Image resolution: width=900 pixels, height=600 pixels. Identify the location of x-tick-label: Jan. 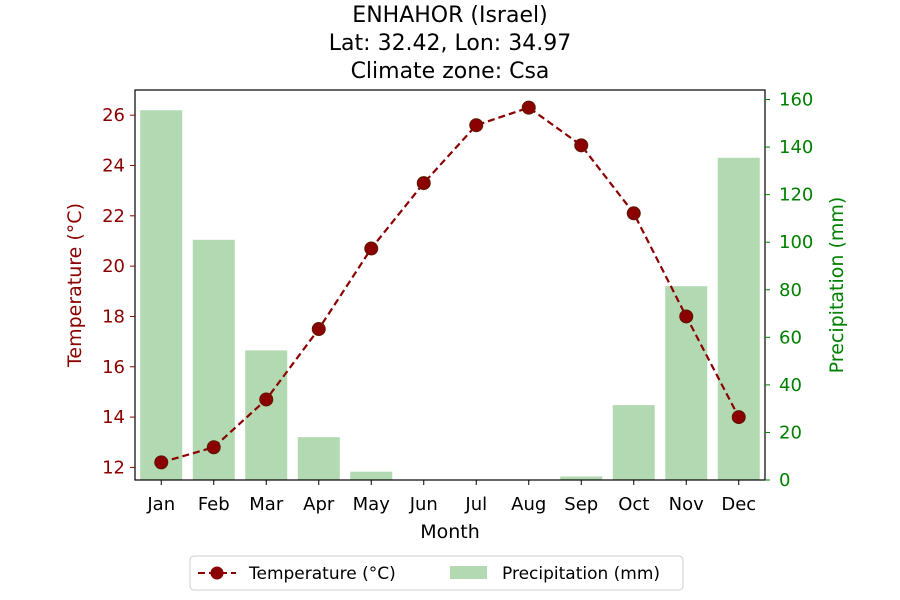
(160, 504).